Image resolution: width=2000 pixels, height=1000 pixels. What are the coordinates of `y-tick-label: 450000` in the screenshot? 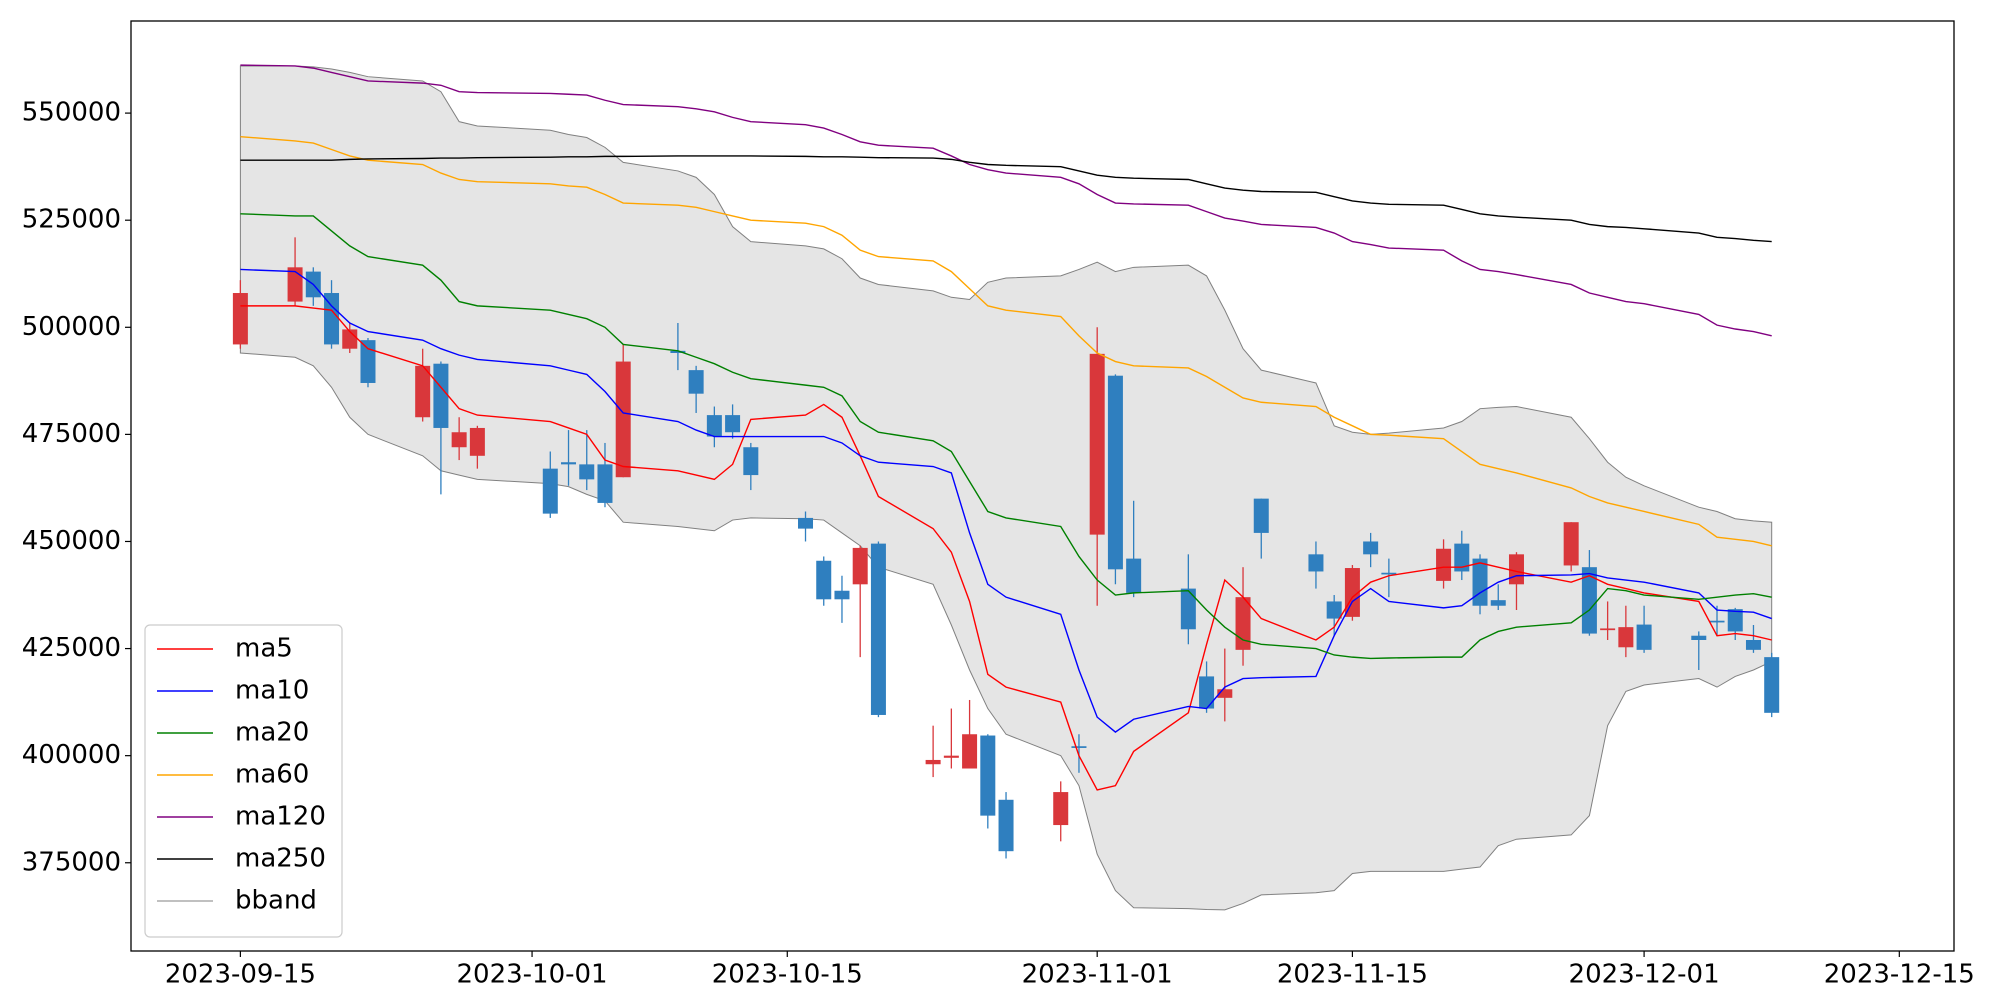 It's located at (71, 541).